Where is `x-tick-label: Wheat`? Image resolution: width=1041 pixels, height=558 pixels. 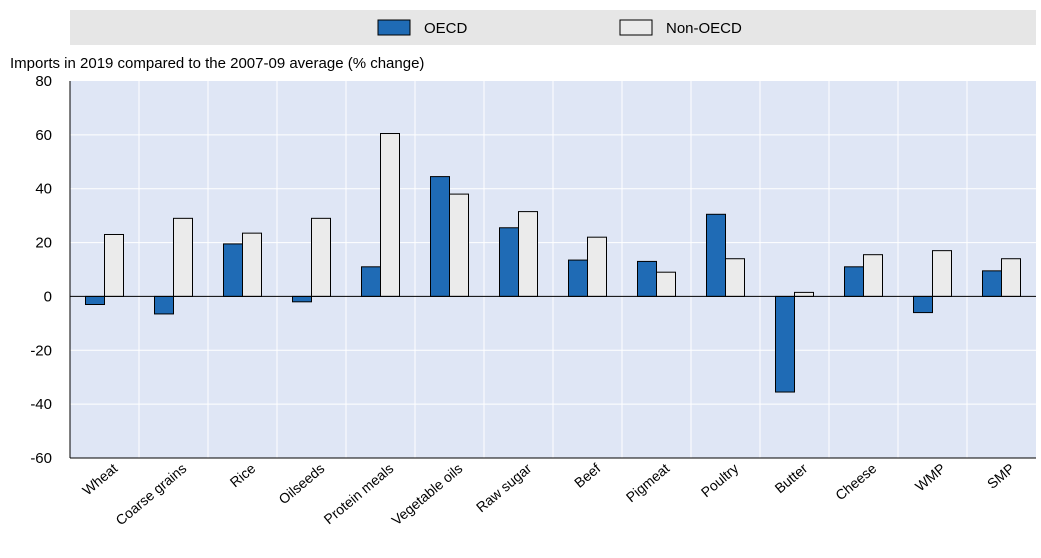 x-tick-label: Wheat is located at coordinates (99, 479).